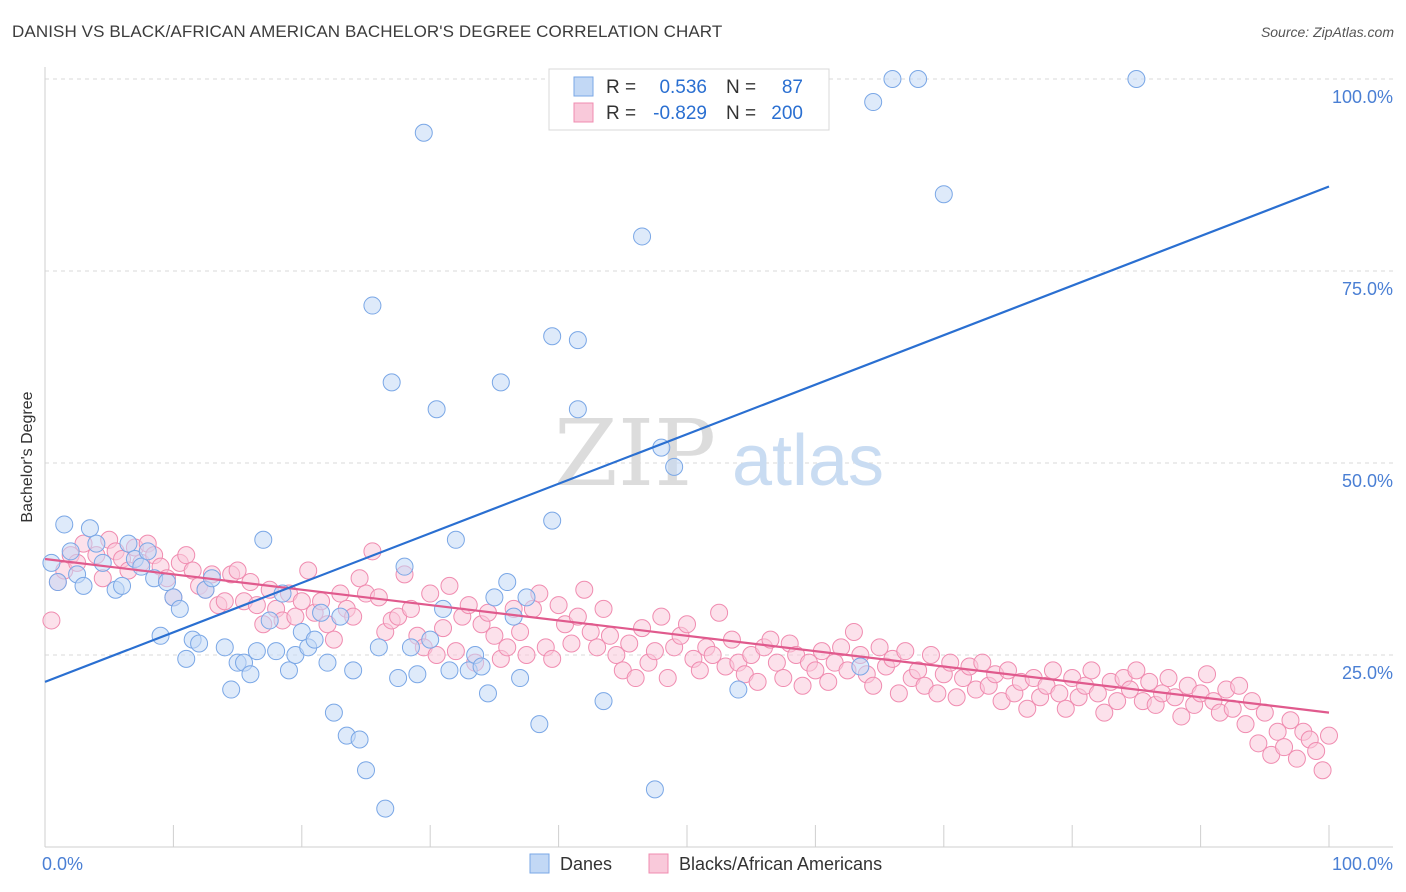  What do you see at coordinates (689, 99) in the screenshot?
I see `stats-legend-box` at bounding box center [689, 99].